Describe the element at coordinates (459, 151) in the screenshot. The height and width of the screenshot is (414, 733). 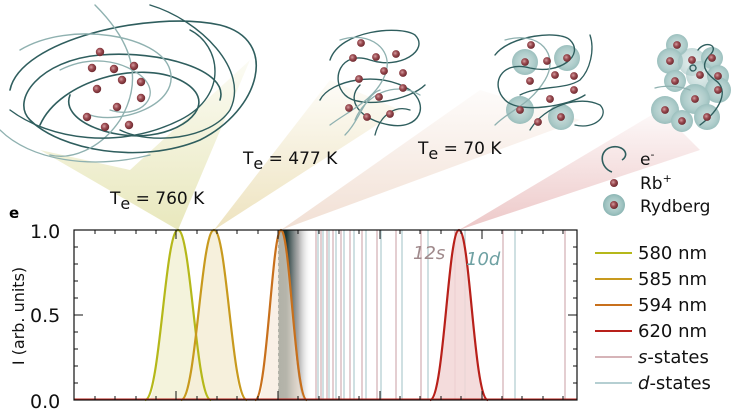
I see `temperature-label-70K: Te = 70 K` at that location.